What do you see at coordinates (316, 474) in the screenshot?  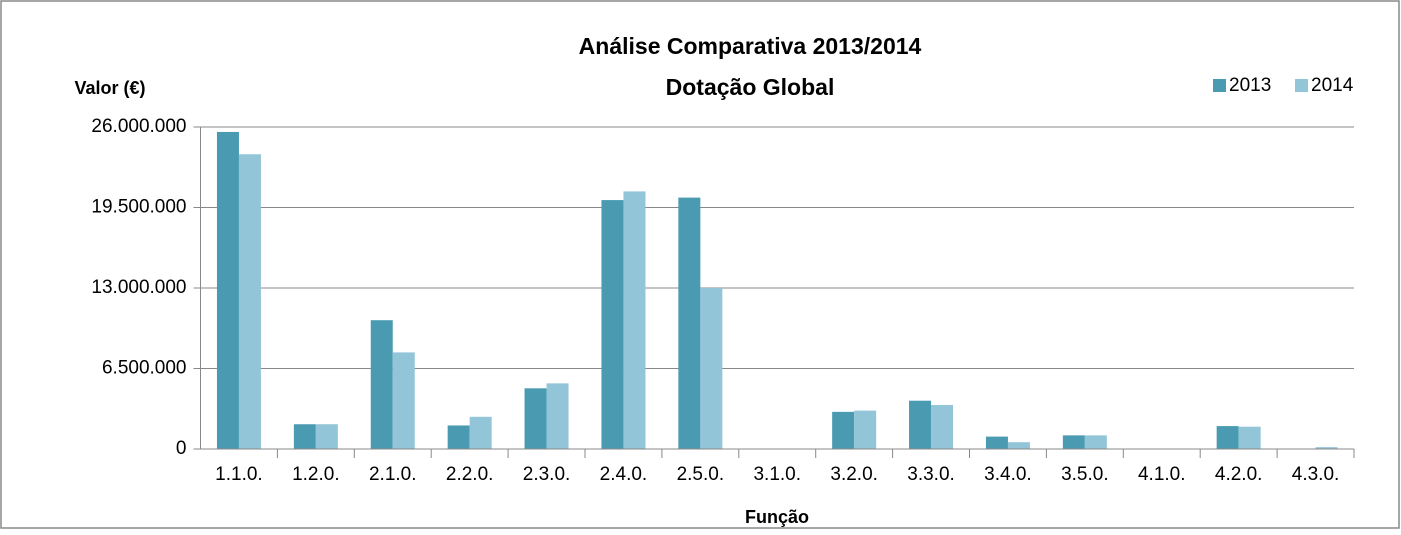 I see `x-tick-label: 1.2.0.` at bounding box center [316, 474].